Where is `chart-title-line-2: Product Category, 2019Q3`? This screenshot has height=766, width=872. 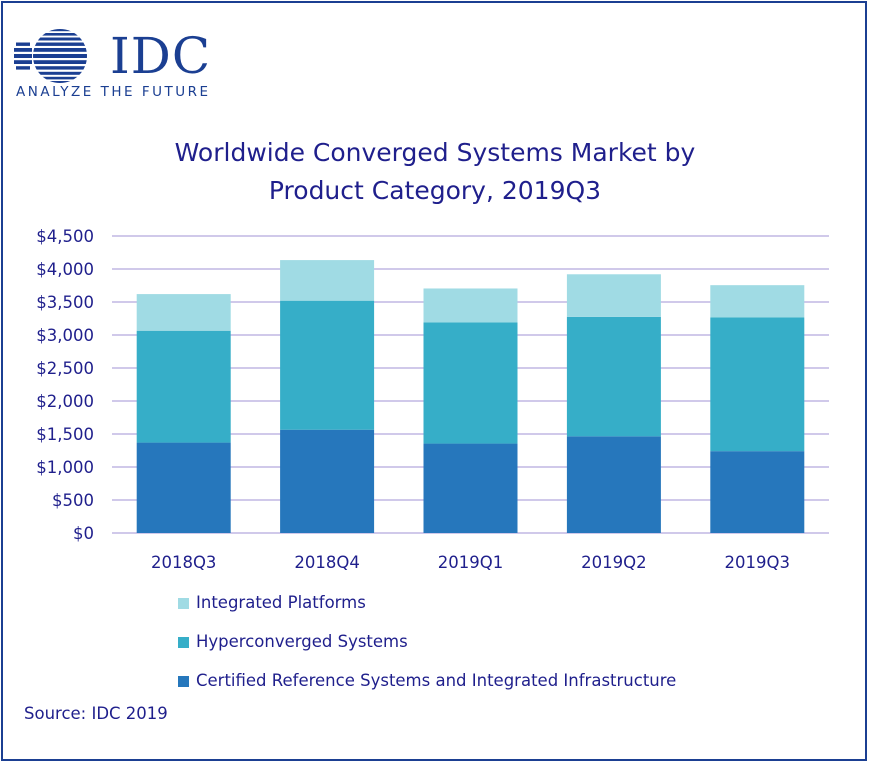 chart-title-line-2: Product Category, 2019Q3 is located at coordinates (435, 190).